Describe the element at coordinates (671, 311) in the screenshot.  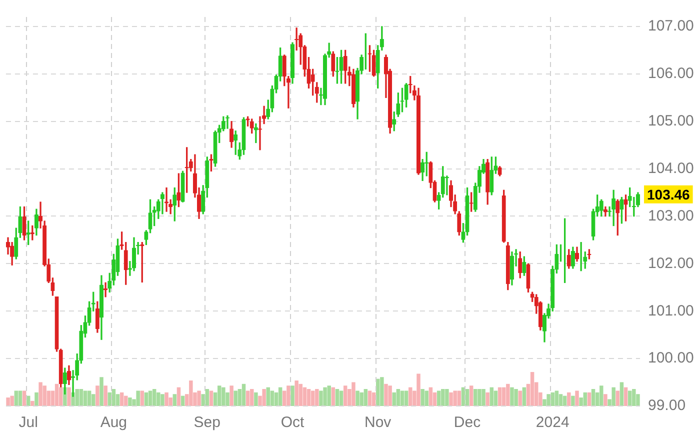
I see `y-tick-label: 101.00` at that location.